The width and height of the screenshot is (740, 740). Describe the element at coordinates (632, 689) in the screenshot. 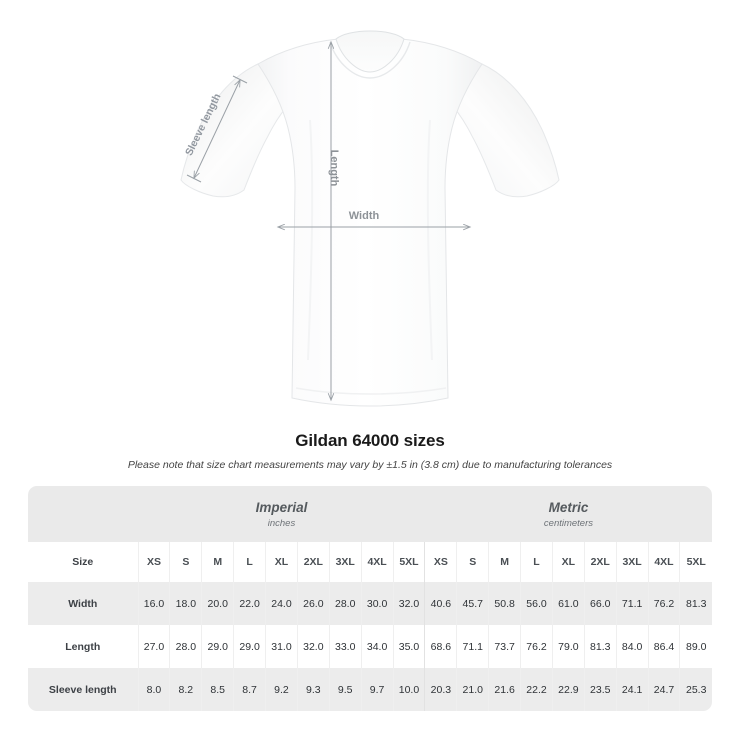

I see `cell-sleeve-metric-3xl: 24.1` at that location.